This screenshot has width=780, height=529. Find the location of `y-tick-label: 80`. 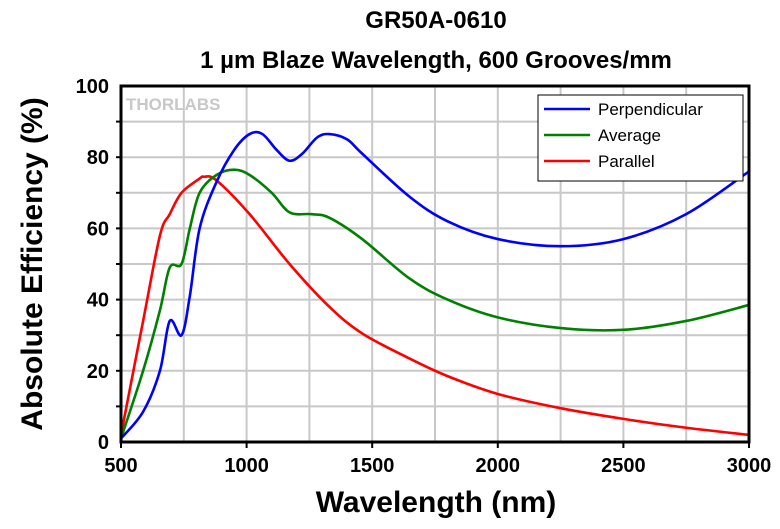

y-tick-label: 80 is located at coordinates (98, 158).